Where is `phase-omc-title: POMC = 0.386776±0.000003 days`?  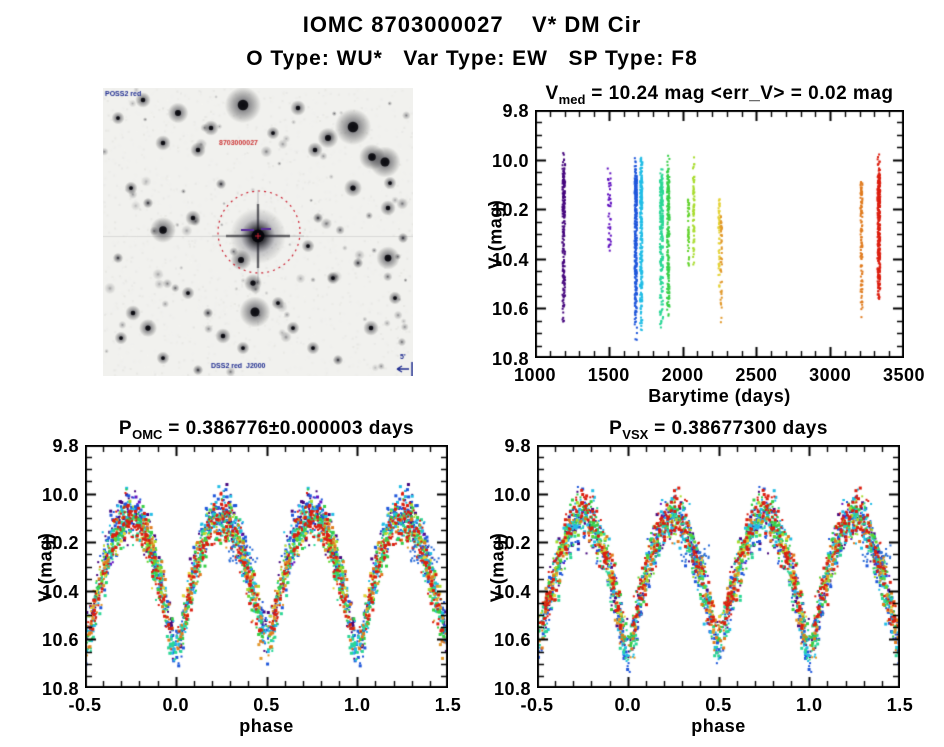 phase-omc-title: POMC = 0.386776±0.000003 days is located at coordinates (266, 430).